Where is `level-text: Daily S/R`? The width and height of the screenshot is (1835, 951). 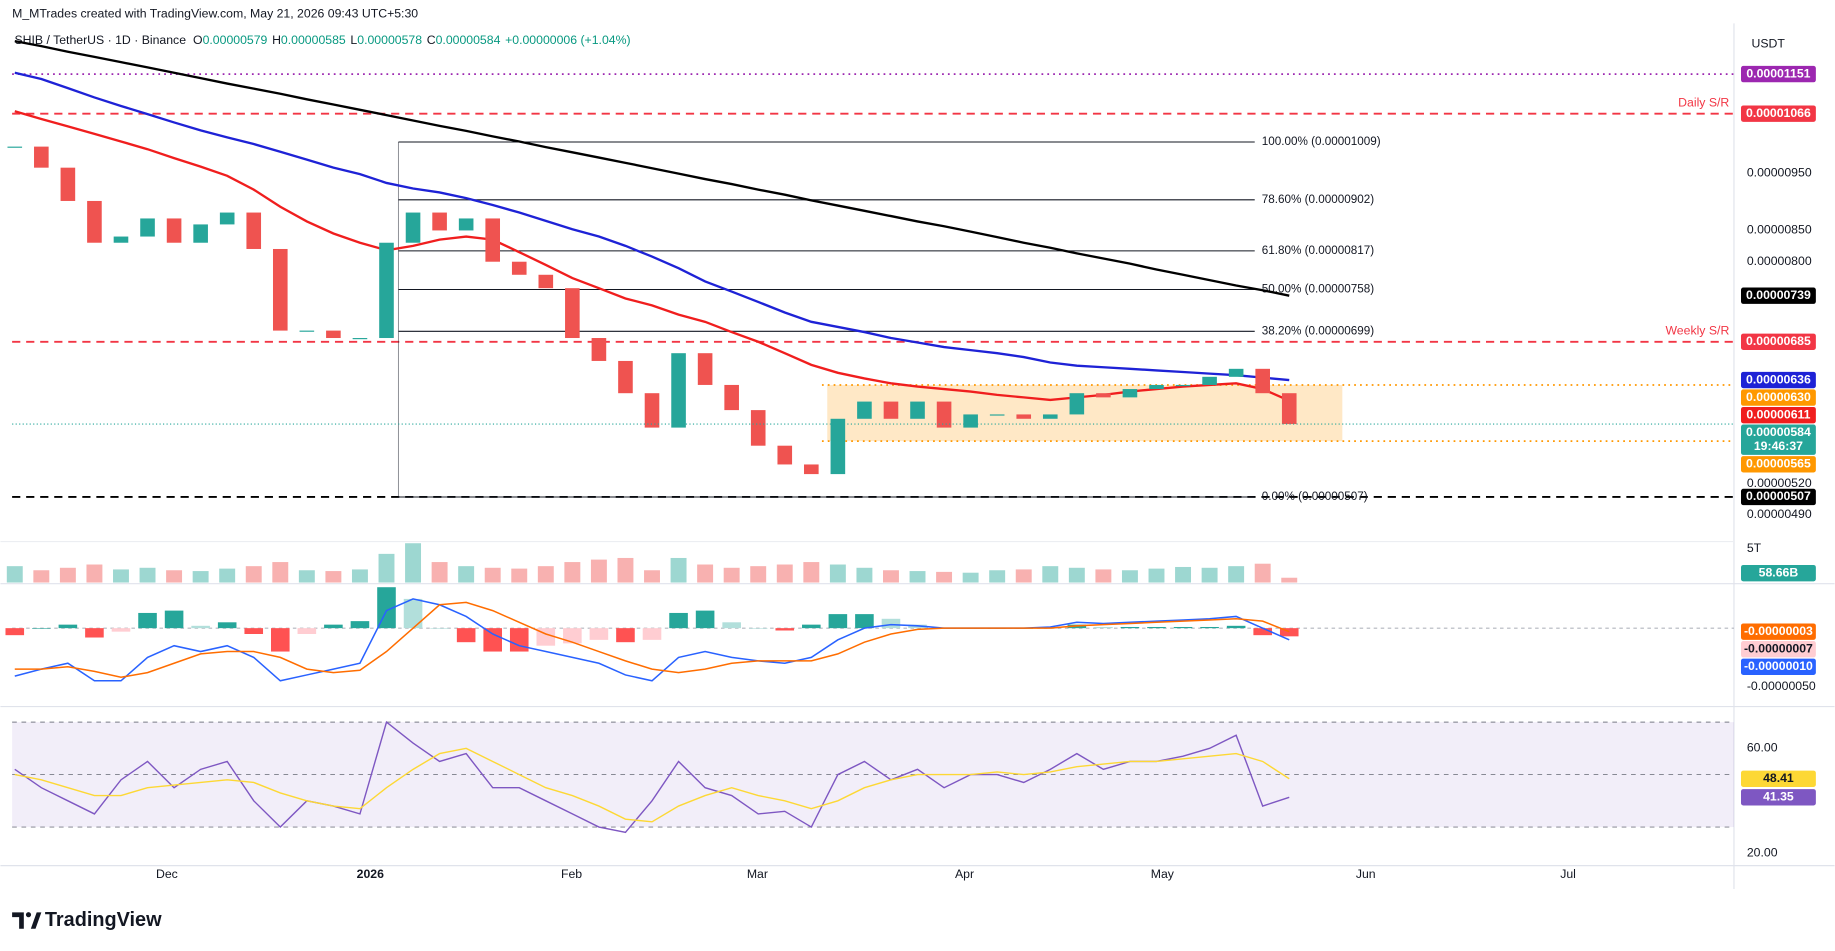
level-text: Daily S/R is located at coordinates (1703, 102).